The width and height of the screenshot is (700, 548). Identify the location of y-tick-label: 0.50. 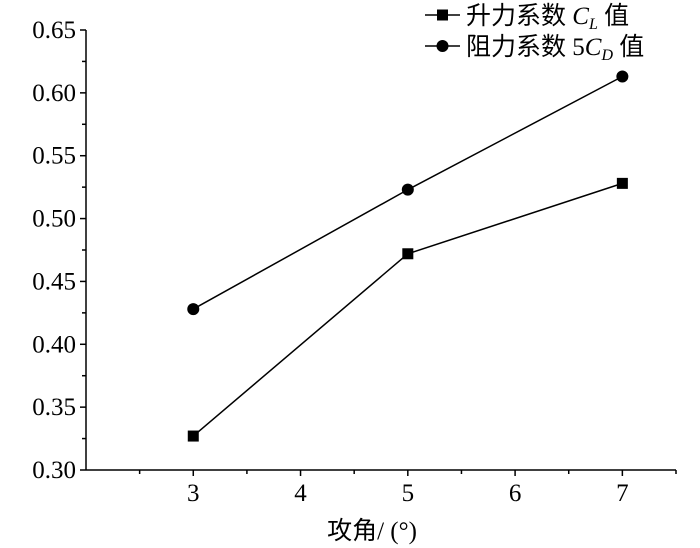
(54, 219).